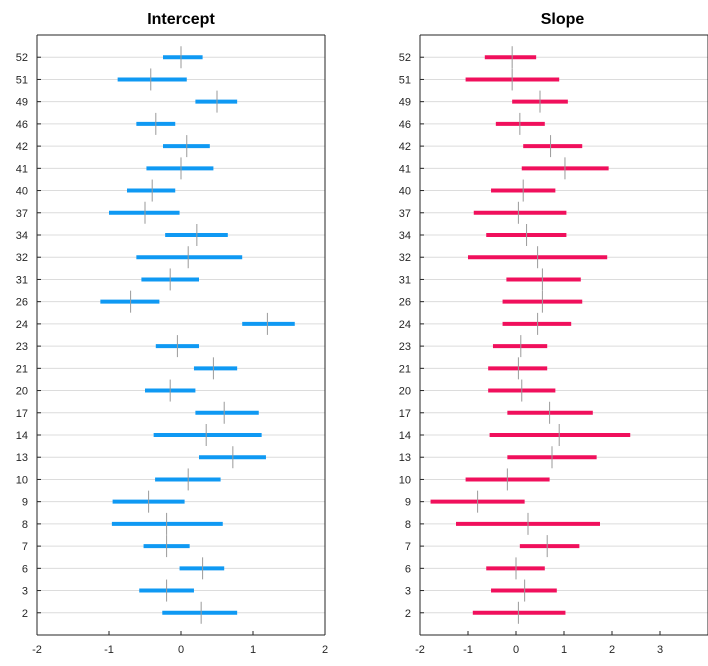 This screenshot has height=666, width=708. I want to click on chart-title: Intercept, so click(181, 19).